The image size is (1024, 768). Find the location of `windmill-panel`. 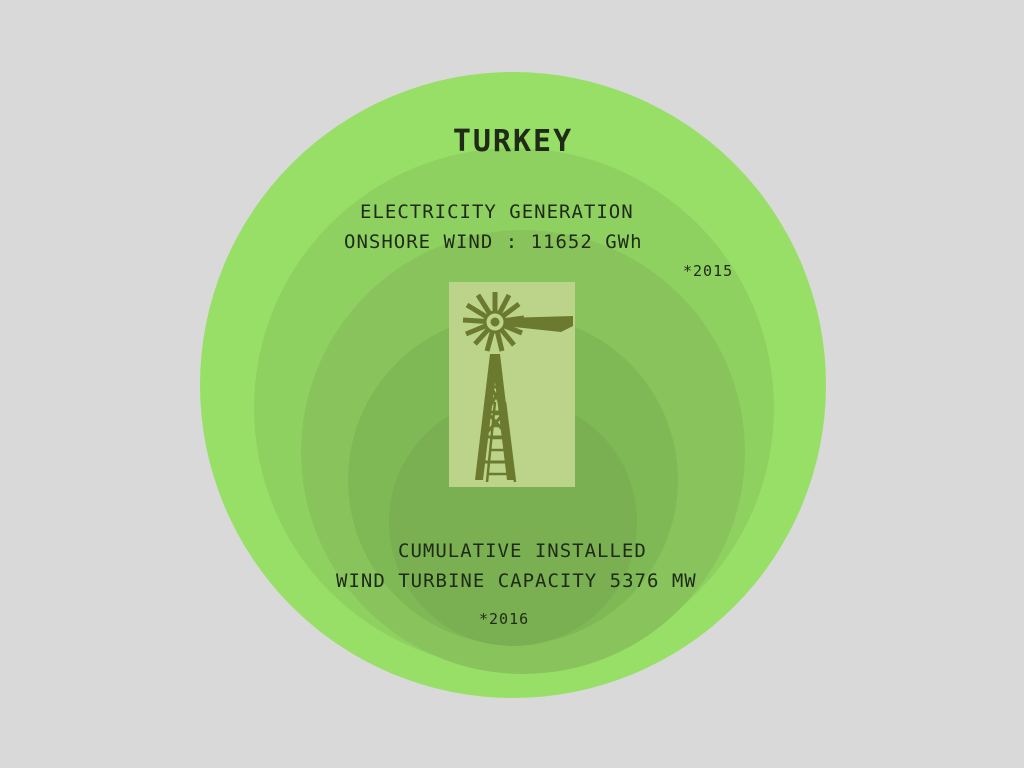

windmill-panel is located at coordinates (512, 384).